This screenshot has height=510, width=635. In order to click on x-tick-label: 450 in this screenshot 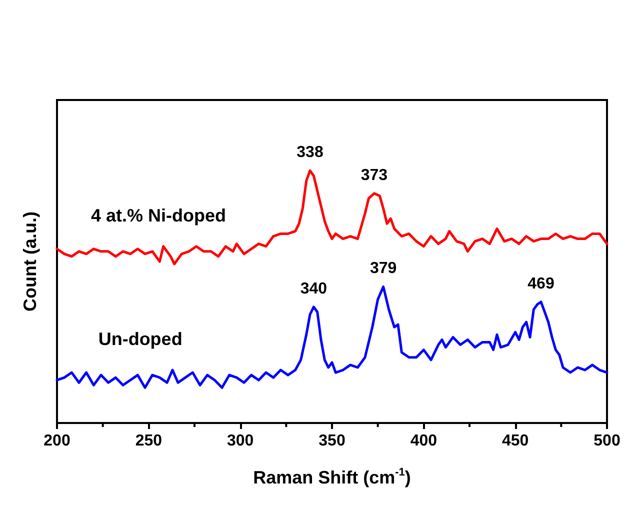, I will do `click(515, 441)`.